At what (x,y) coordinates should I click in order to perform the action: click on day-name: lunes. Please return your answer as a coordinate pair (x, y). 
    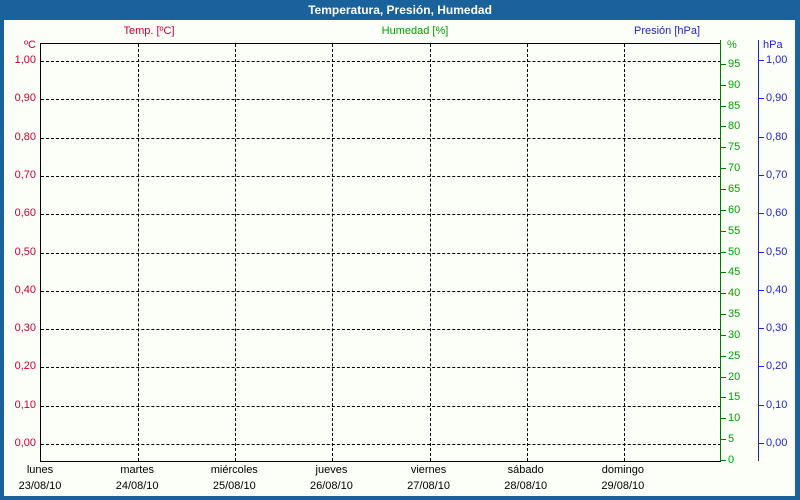
    Looking at the image, I should click on (40, 470).